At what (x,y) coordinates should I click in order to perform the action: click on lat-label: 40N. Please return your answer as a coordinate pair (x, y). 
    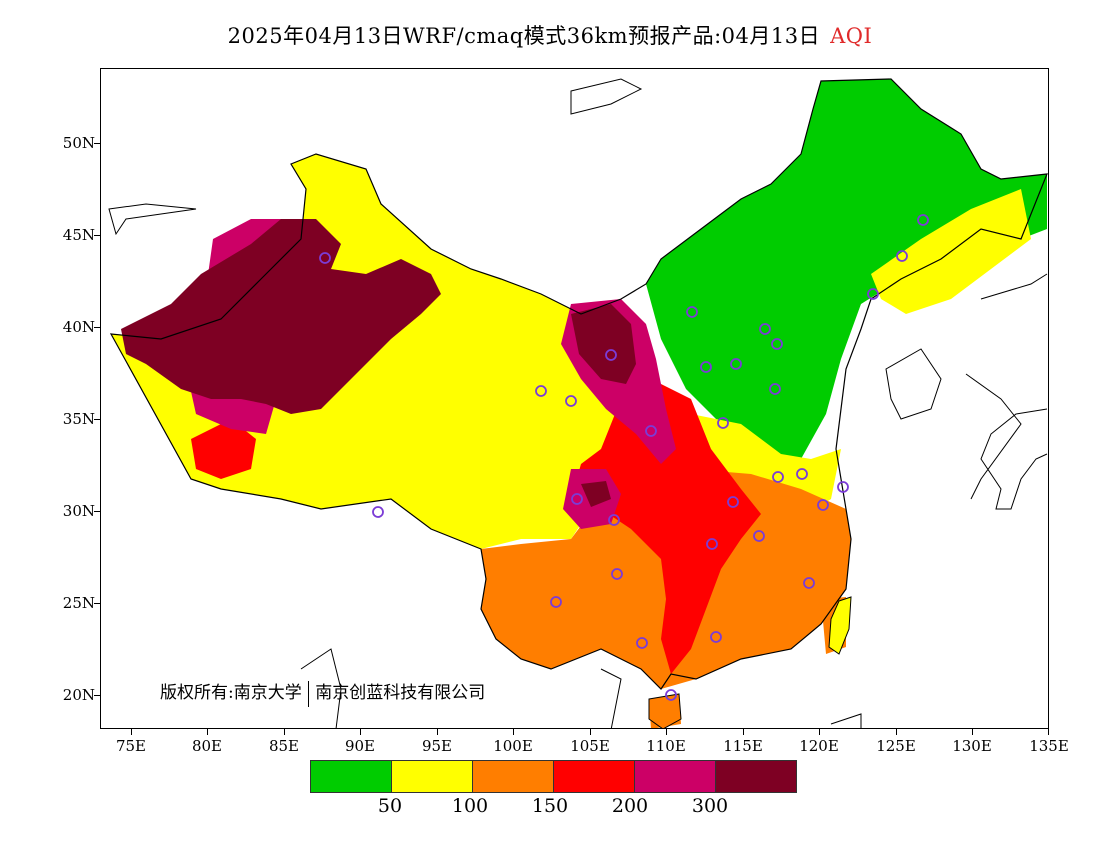
    Looking at the image, I should click on (78, 327).